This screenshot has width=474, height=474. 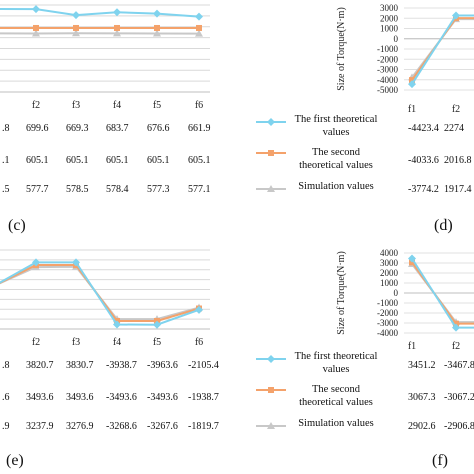 What do you see at coordinates (105, 57) in the screenshot?
I see `panel-c-plot: f2 f3 f4 f5 f6` at bounding box center [105, 57].